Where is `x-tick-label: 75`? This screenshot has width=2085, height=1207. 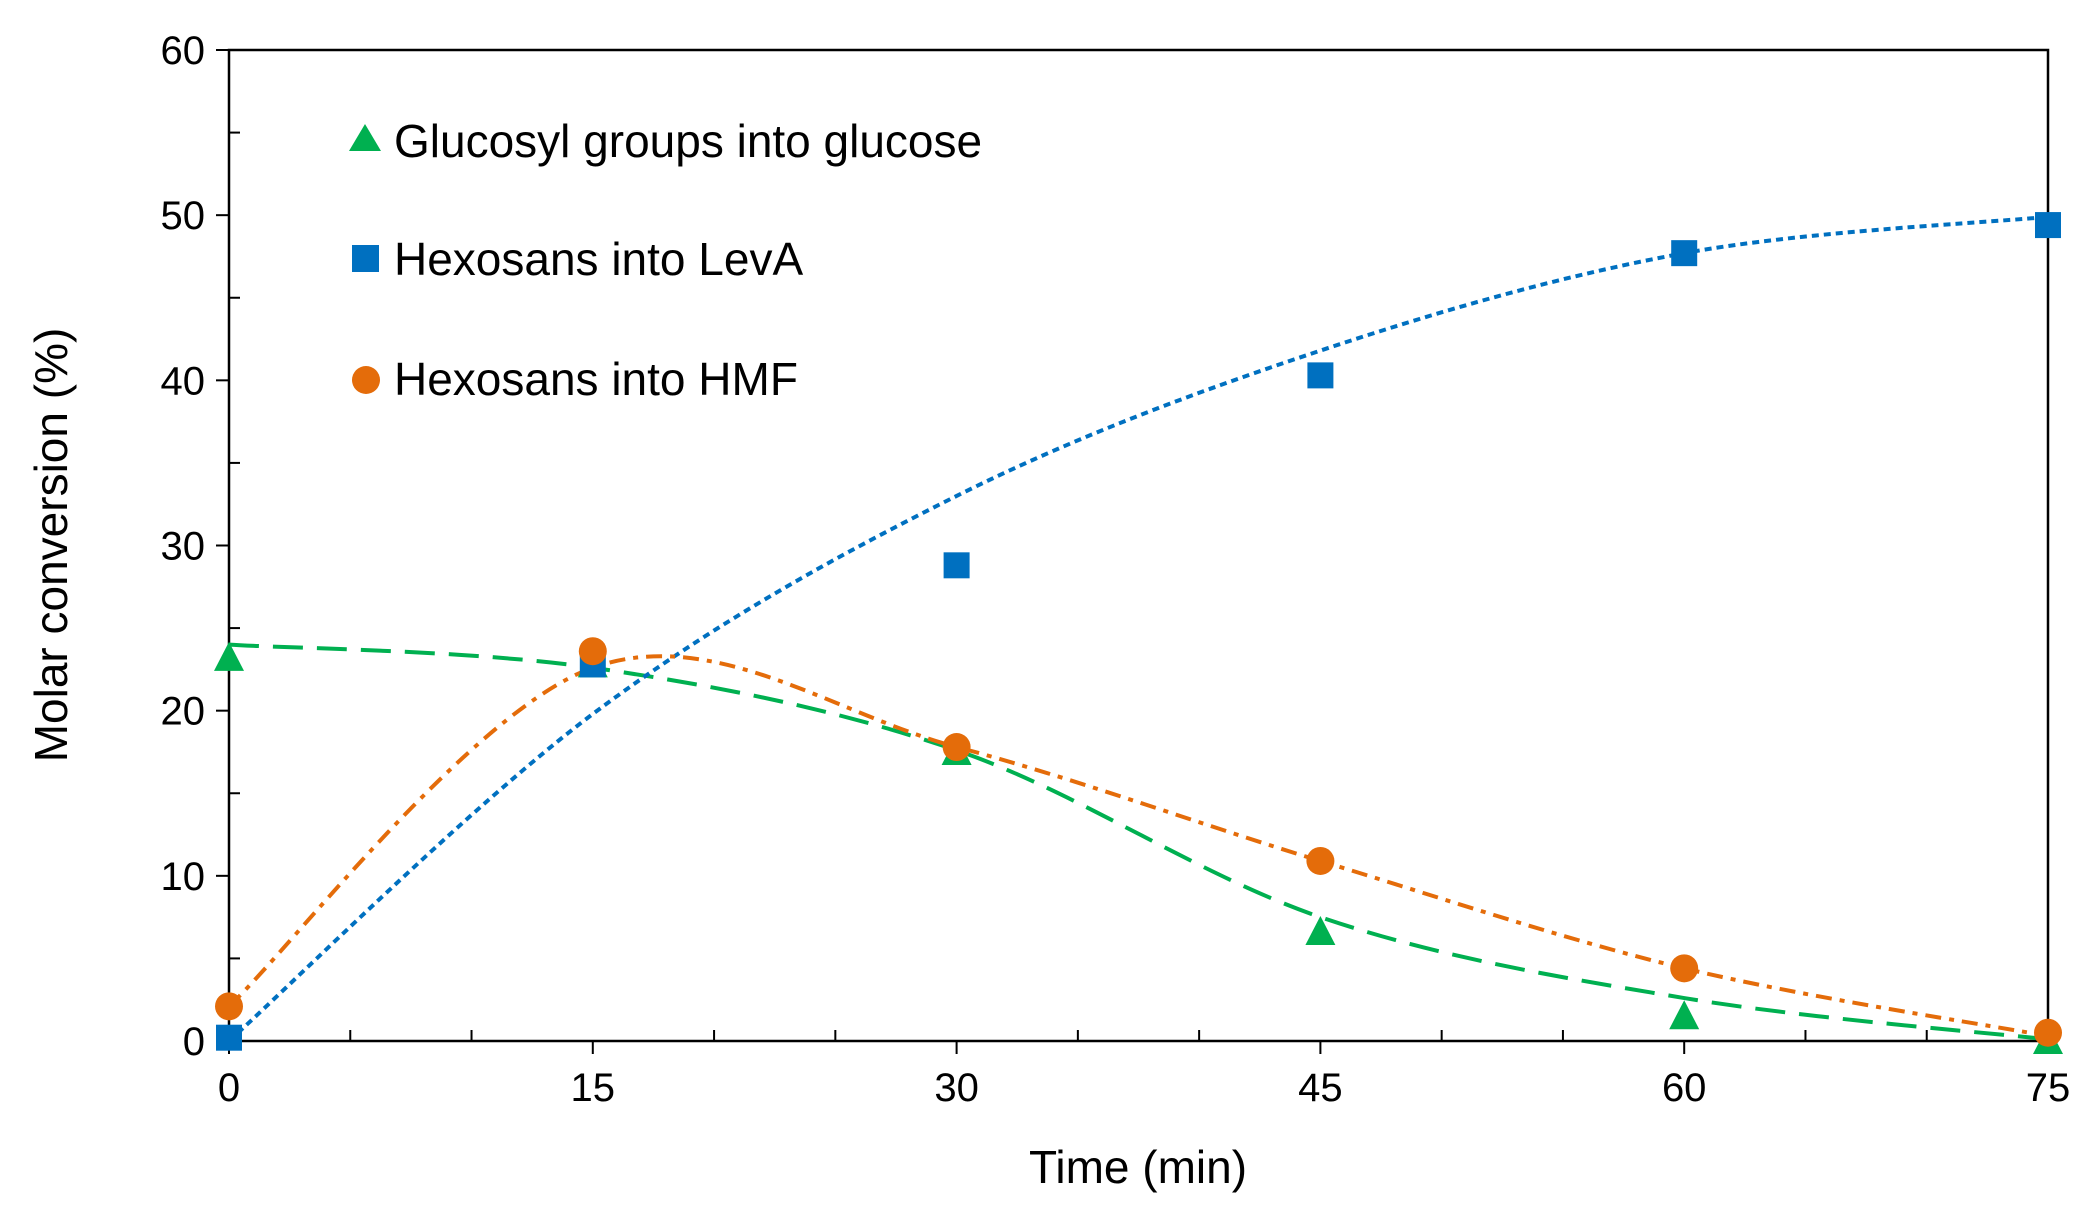 x-tick-label: 75 is located at coordinates (2048, 1088).